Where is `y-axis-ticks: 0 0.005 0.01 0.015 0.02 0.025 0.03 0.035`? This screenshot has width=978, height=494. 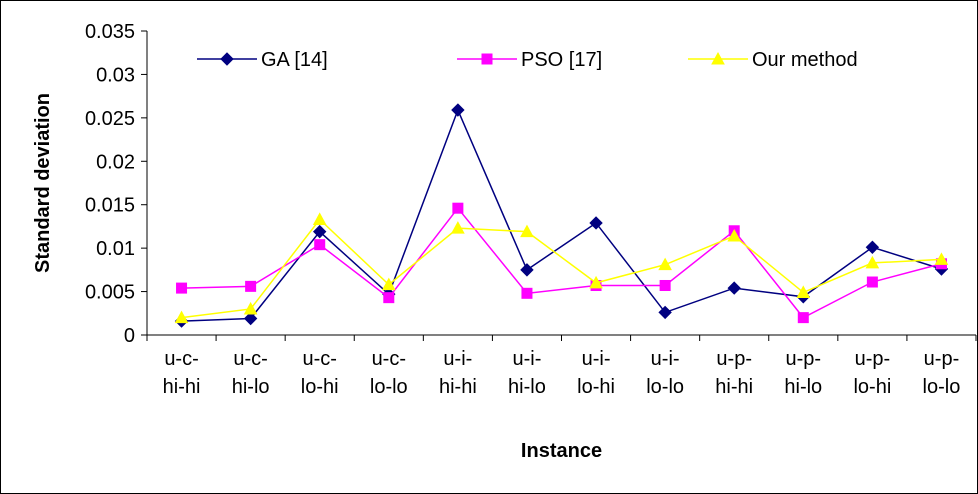
y-axis-ticks: 0 0.005 0.01 0.015 0.02 0.025 0.03 0.035 is located at coordinates (116, 184).